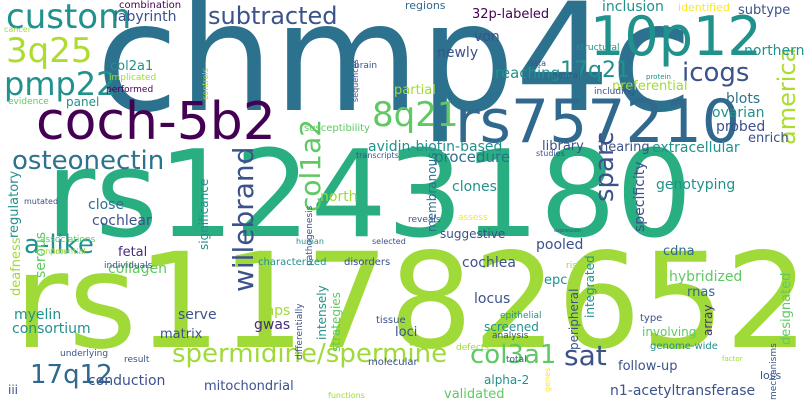  I want to click on word: newly, so click(458, 53).